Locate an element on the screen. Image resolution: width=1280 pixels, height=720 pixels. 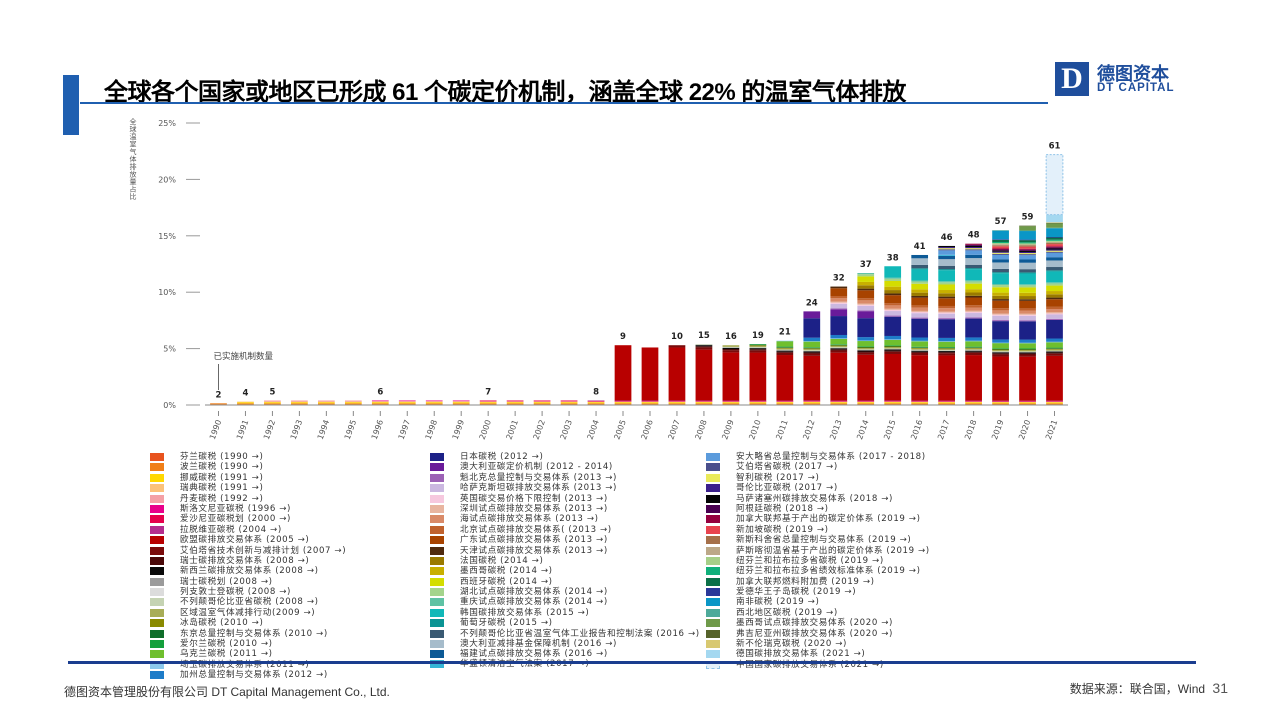
legend-label: 列支敦士登碳税 (2008 →) is located at coordinates (235, 592).